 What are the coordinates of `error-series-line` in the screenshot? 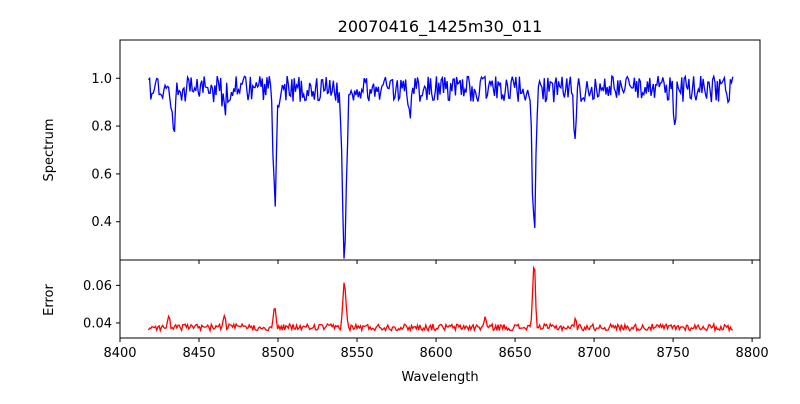 It's located at (440, 299).